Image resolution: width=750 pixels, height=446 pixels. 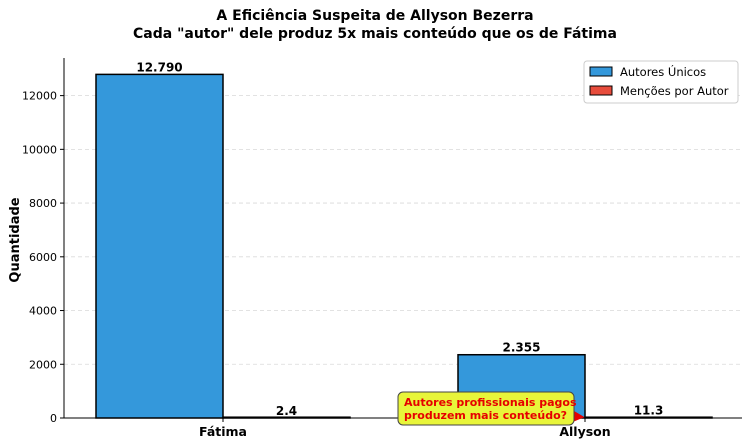 What do you see at coordinates (522, 348) in the screenshot?
I see `value-label-autores-unicos: 2.355` at bounding box center [522, 348].